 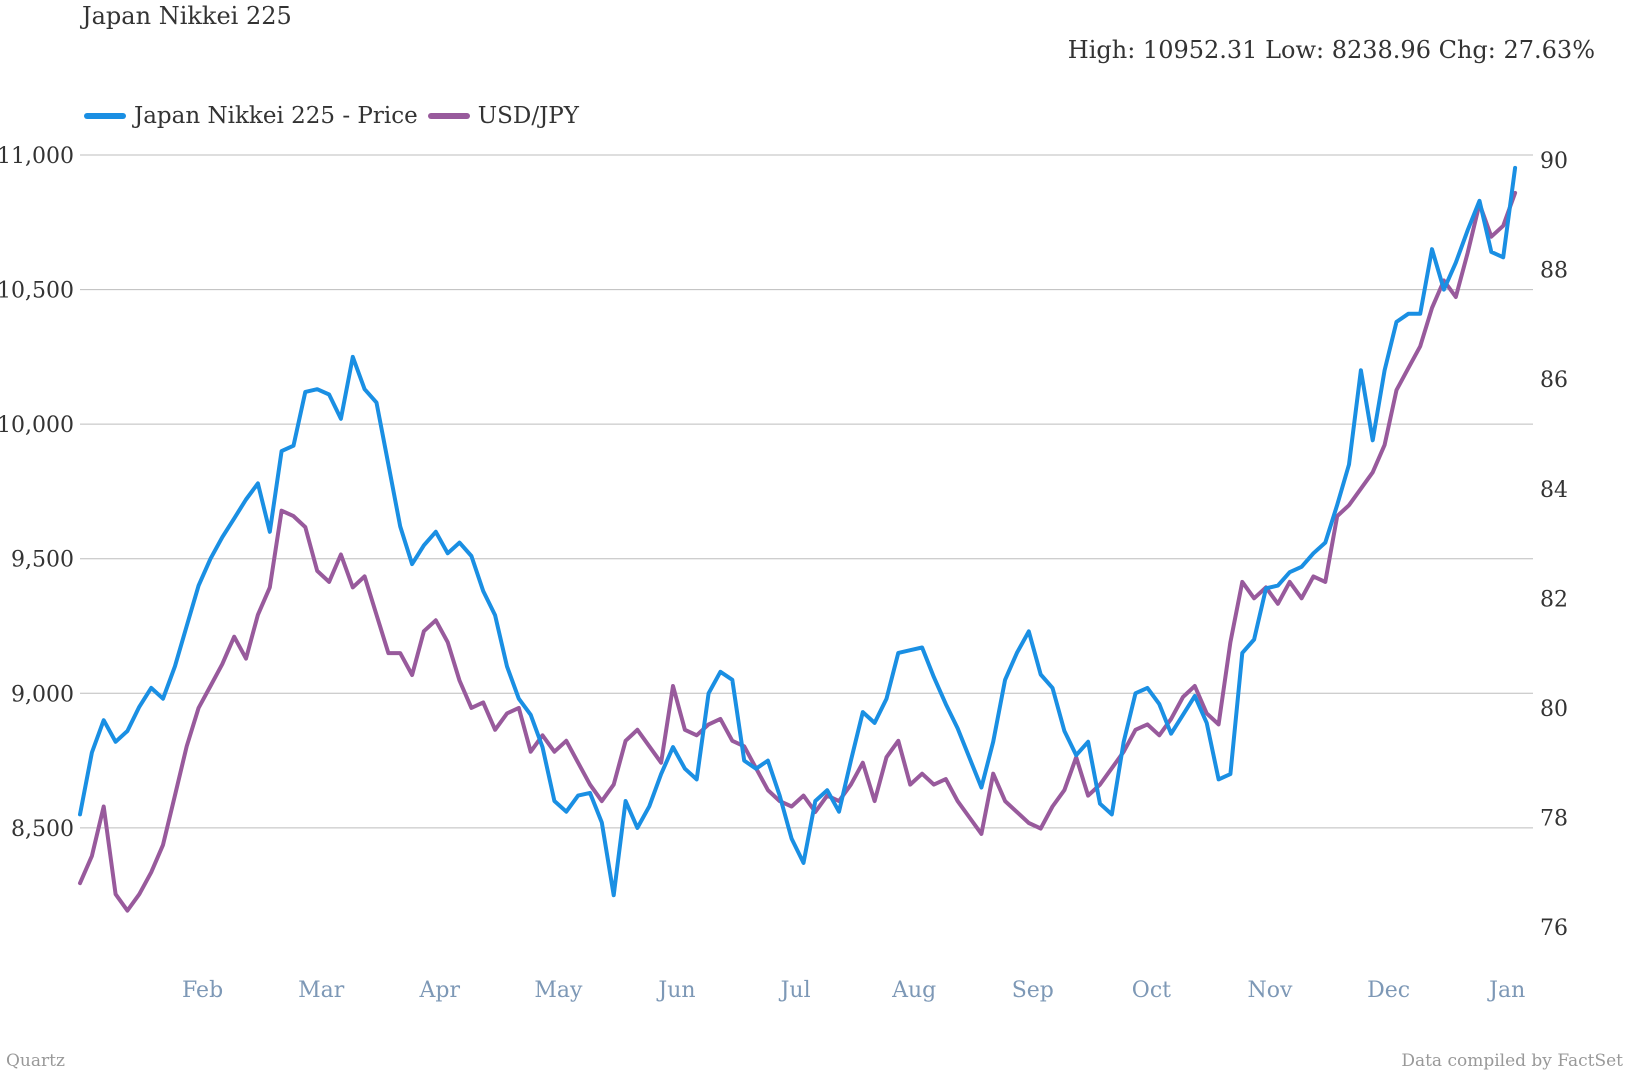 I want to click on left-axis-ticks: 8,500 9,000 9,500 10,000 10,500 11,000, so click(x=37, y=493).